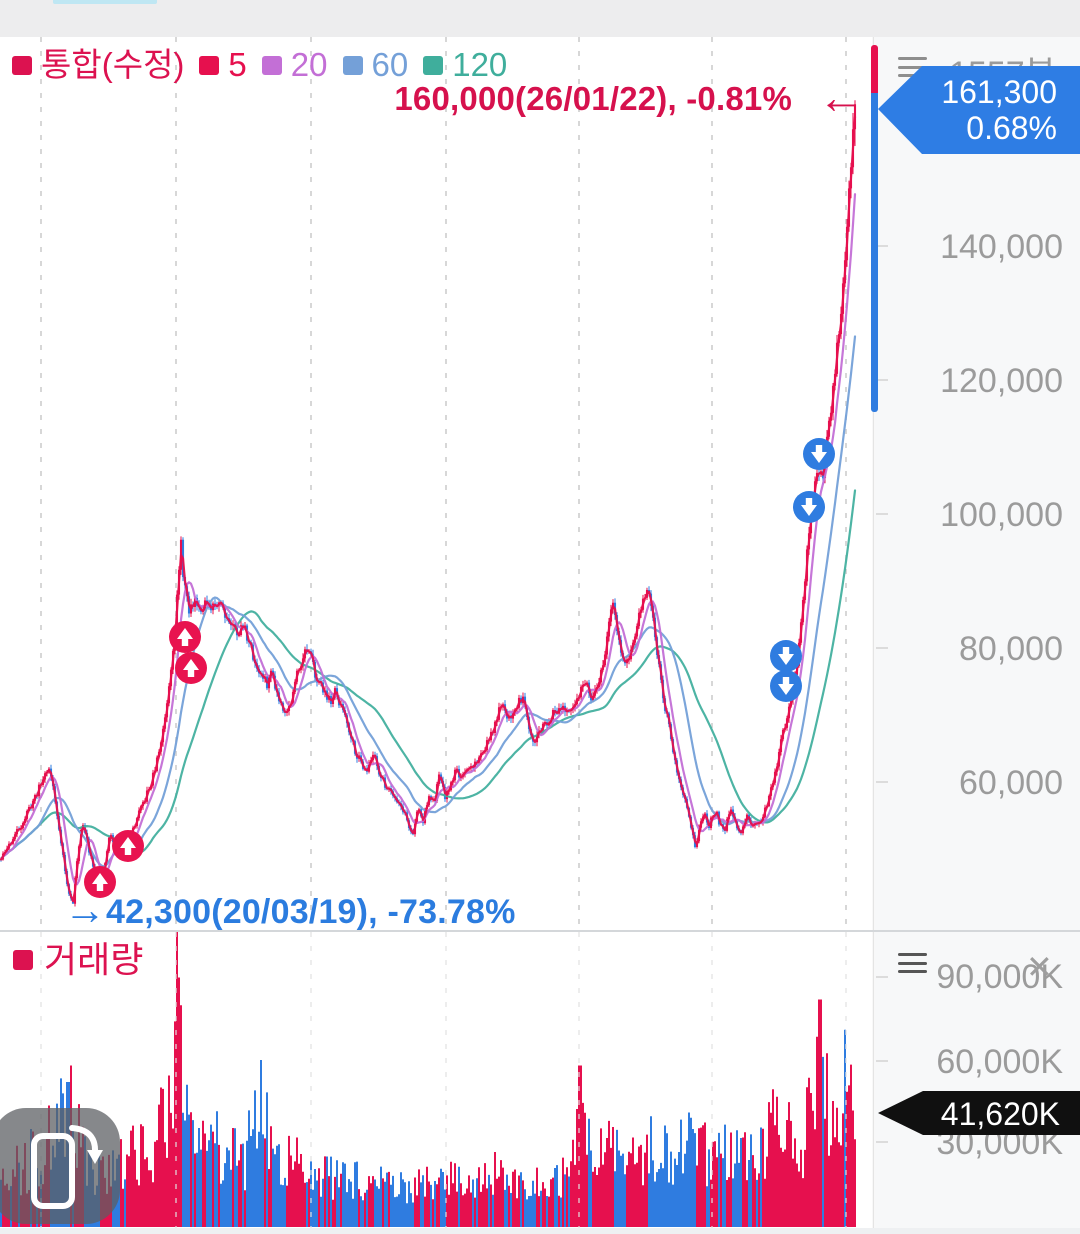 The image size is (1080, 1234). What do you see at coordinates (23, 960) in the screenshot?
I see `volume-legend-swatch` at bounding box center [23, 960].